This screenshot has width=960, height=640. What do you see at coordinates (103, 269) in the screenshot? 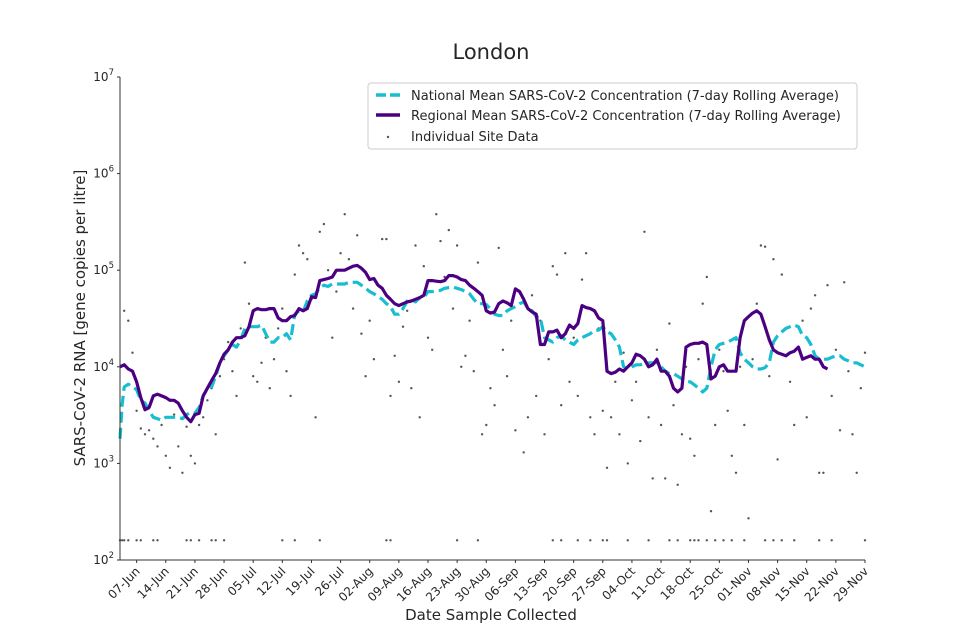
I see `y-tick-label: 10⁵` at bounding box center [103, 269].